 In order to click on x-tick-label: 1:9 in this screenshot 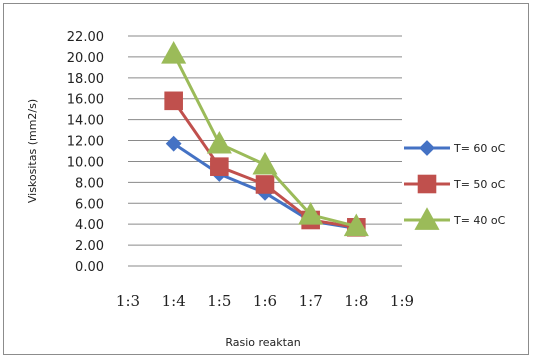, I will do `click(402, 301)`.